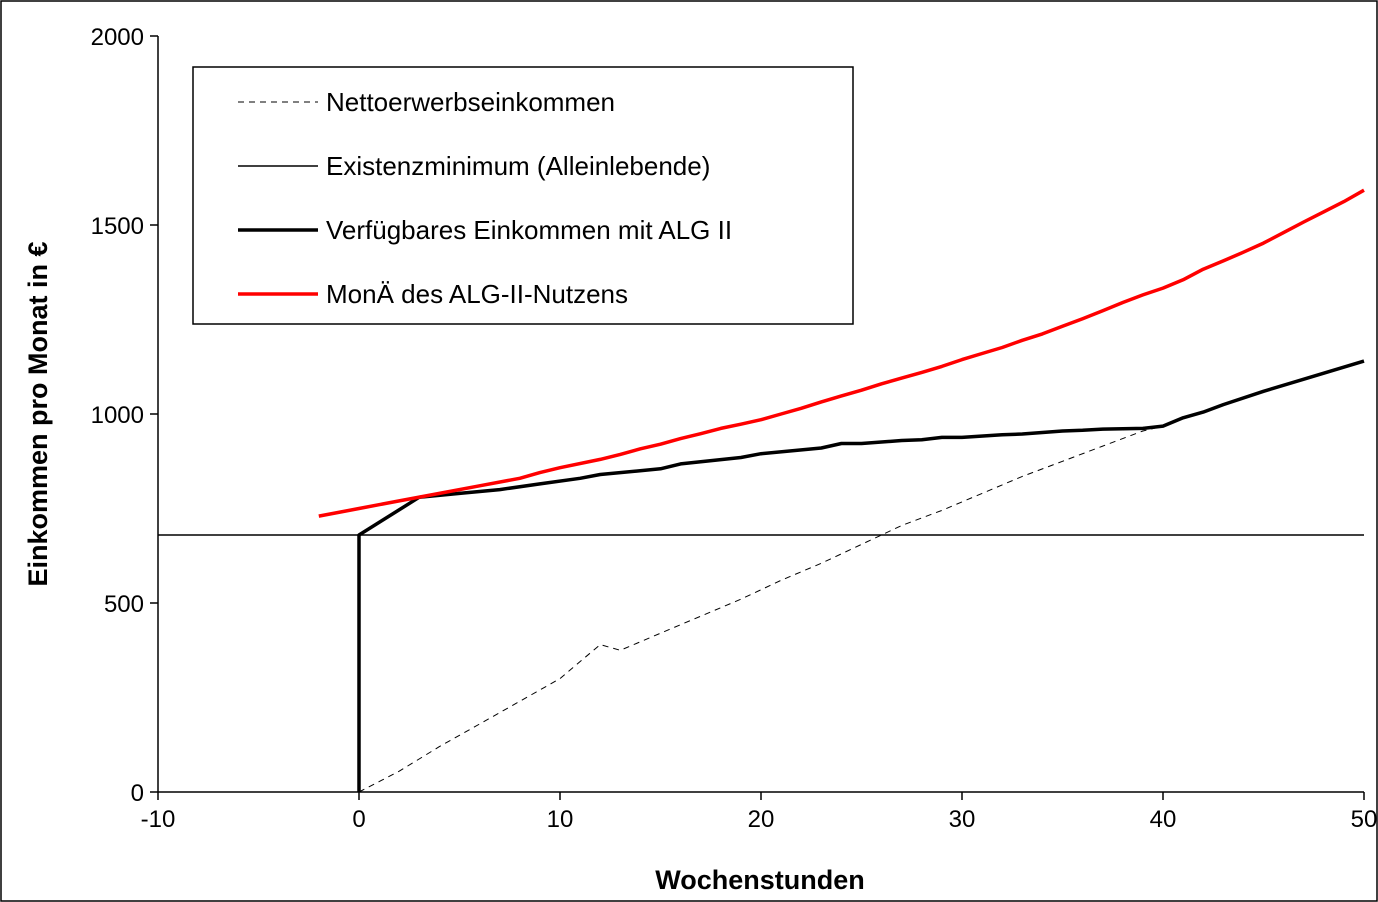 This screenshot has width=1378, height=902. Describe the element at coordinates (470, 102) in the screenshot. I see `legend-label-0: Nettoerwerbseinkommen` at that location.